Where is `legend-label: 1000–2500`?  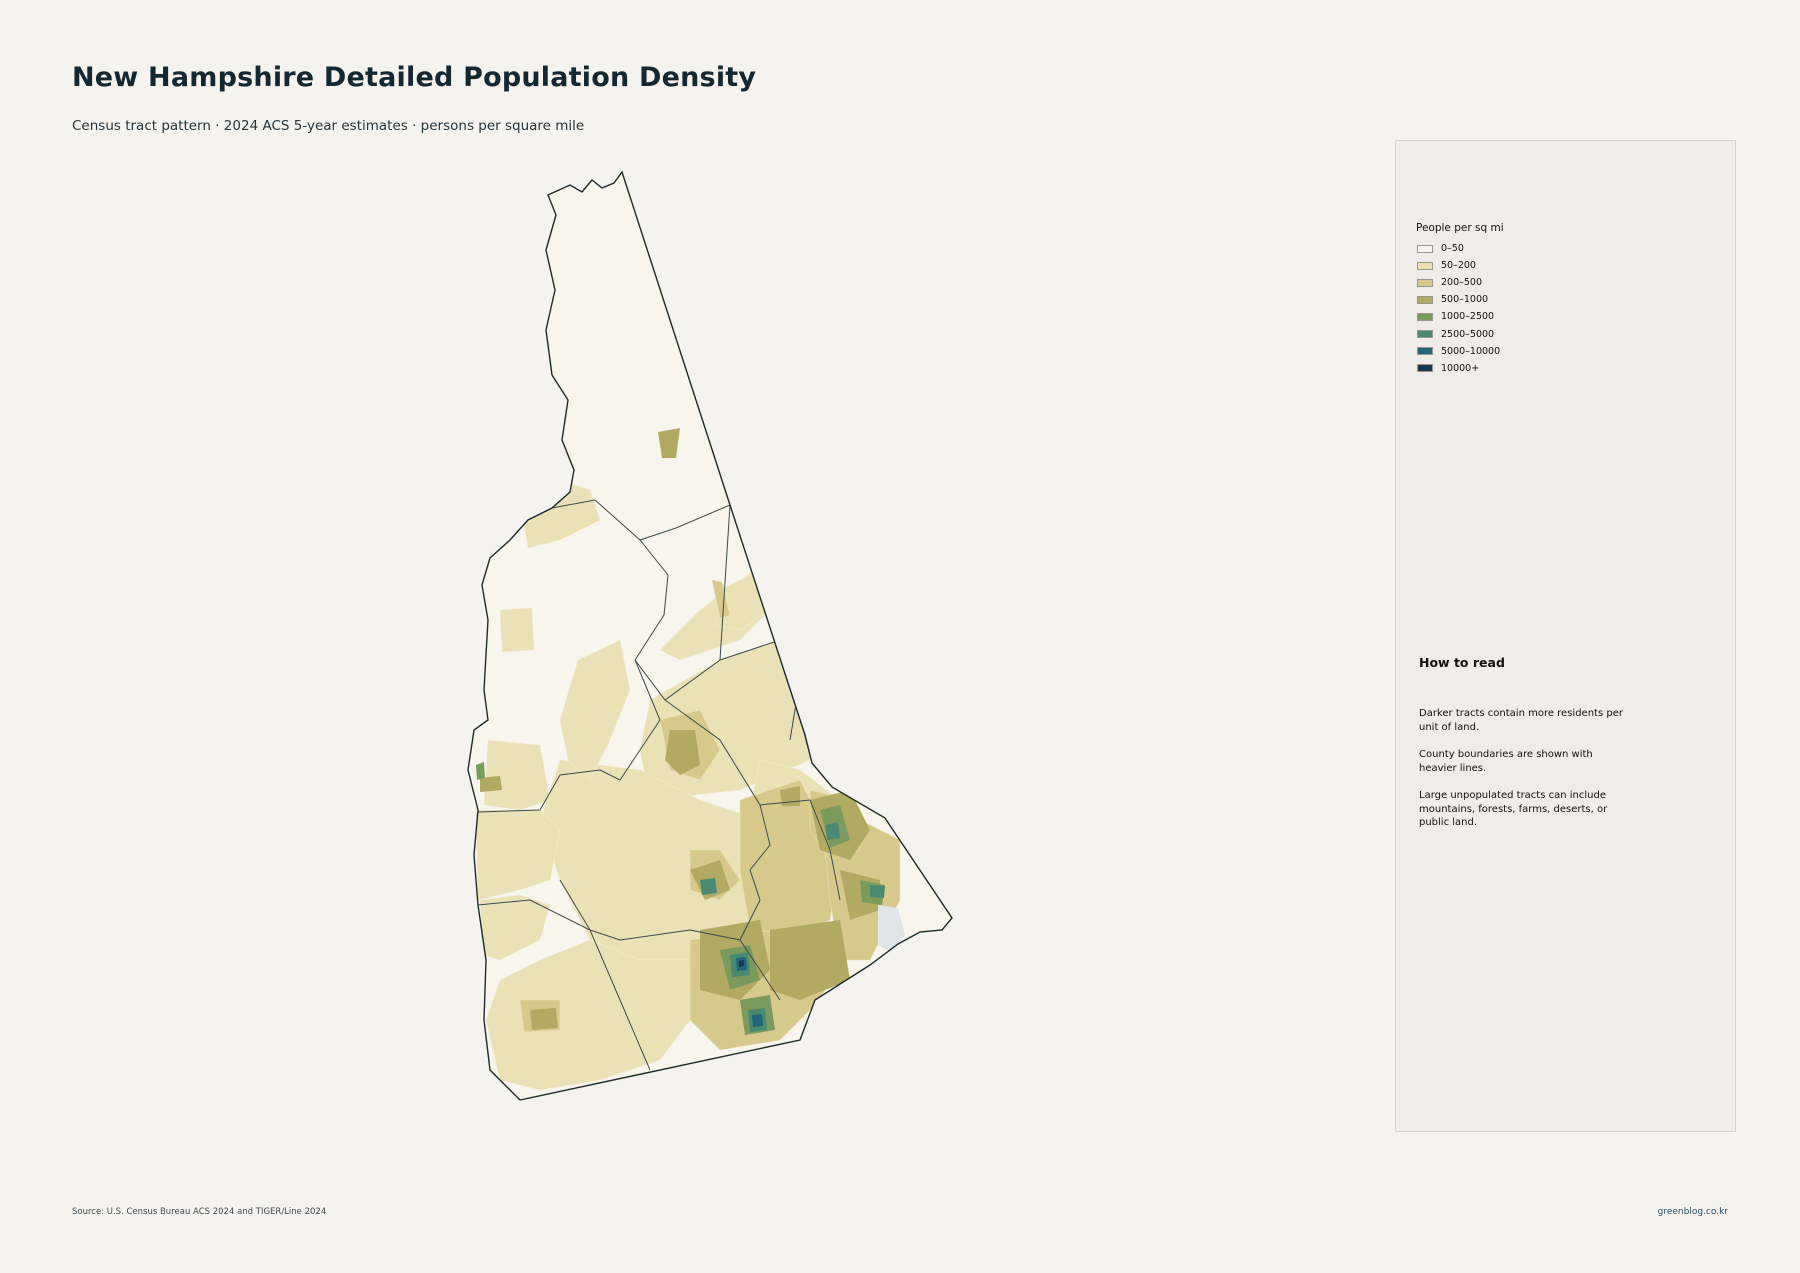 legend-label: 1000–2500 is located at coordinates (1468, 317).